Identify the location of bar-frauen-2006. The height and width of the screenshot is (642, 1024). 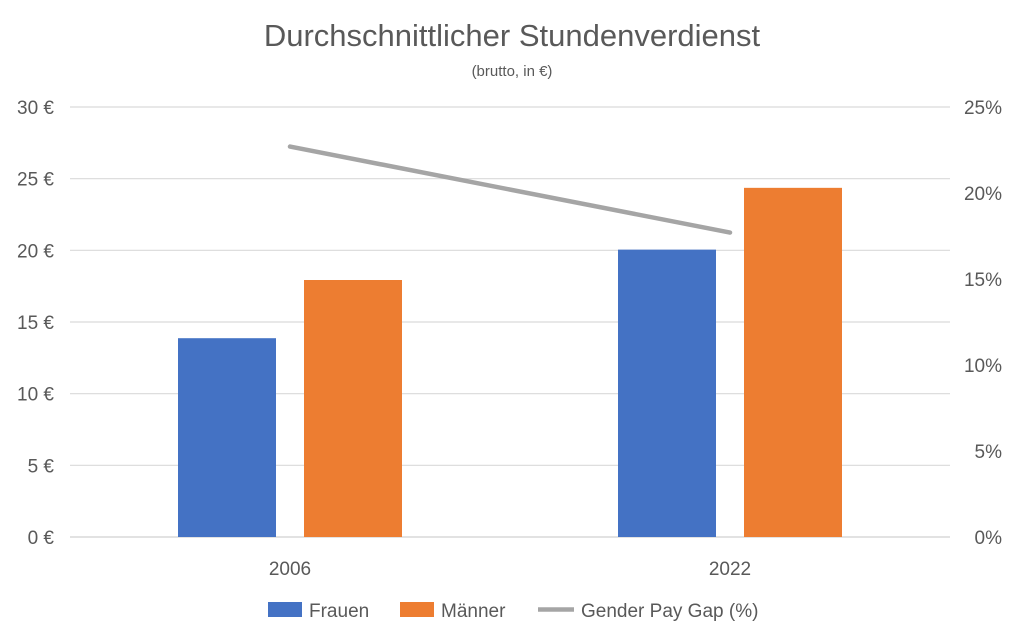
(227, 437).